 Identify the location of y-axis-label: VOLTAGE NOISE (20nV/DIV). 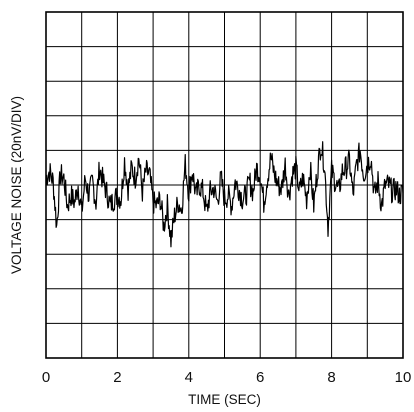
(16, 185).